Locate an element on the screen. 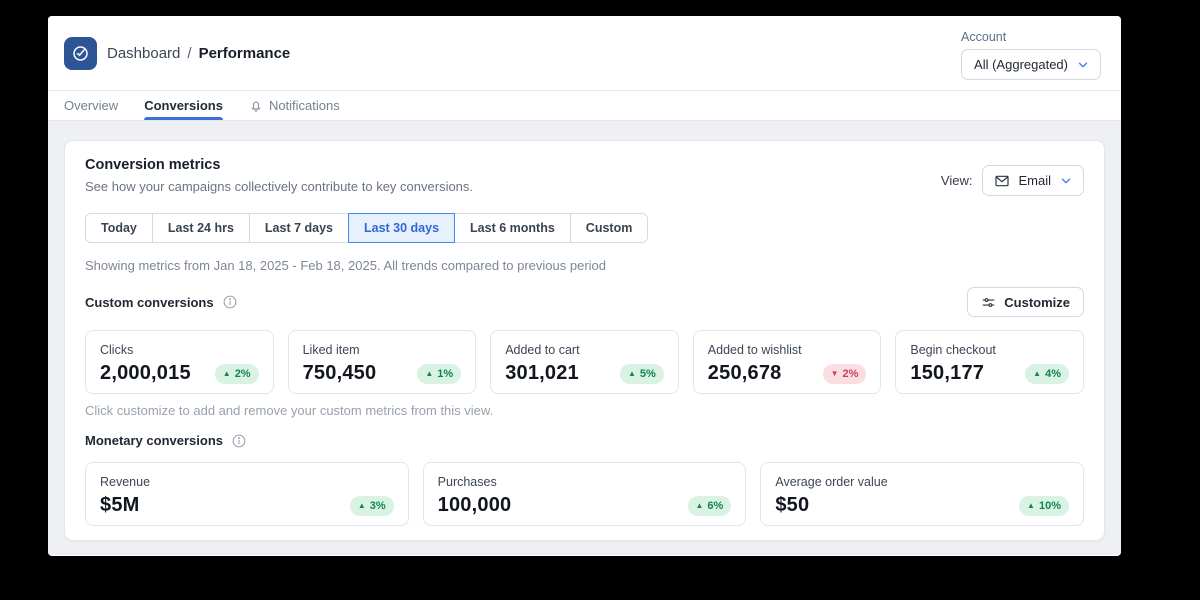 This screenshot has height=600, width=1200. breadcrumb-root: Dashboard is located at coordinates (144, 53).